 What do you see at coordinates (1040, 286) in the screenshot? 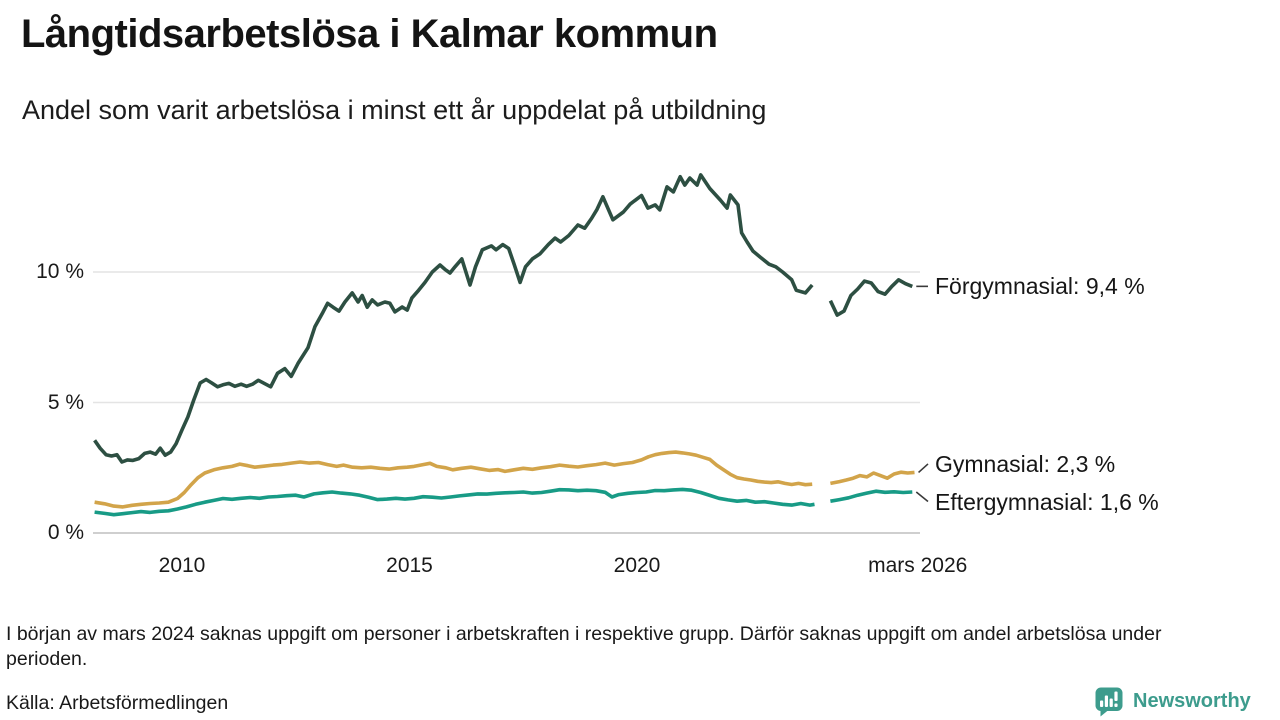
I see `series-end-label-förgymnasial: Förgymnasial: 9,4 %` at bounding box center [1040, 286].